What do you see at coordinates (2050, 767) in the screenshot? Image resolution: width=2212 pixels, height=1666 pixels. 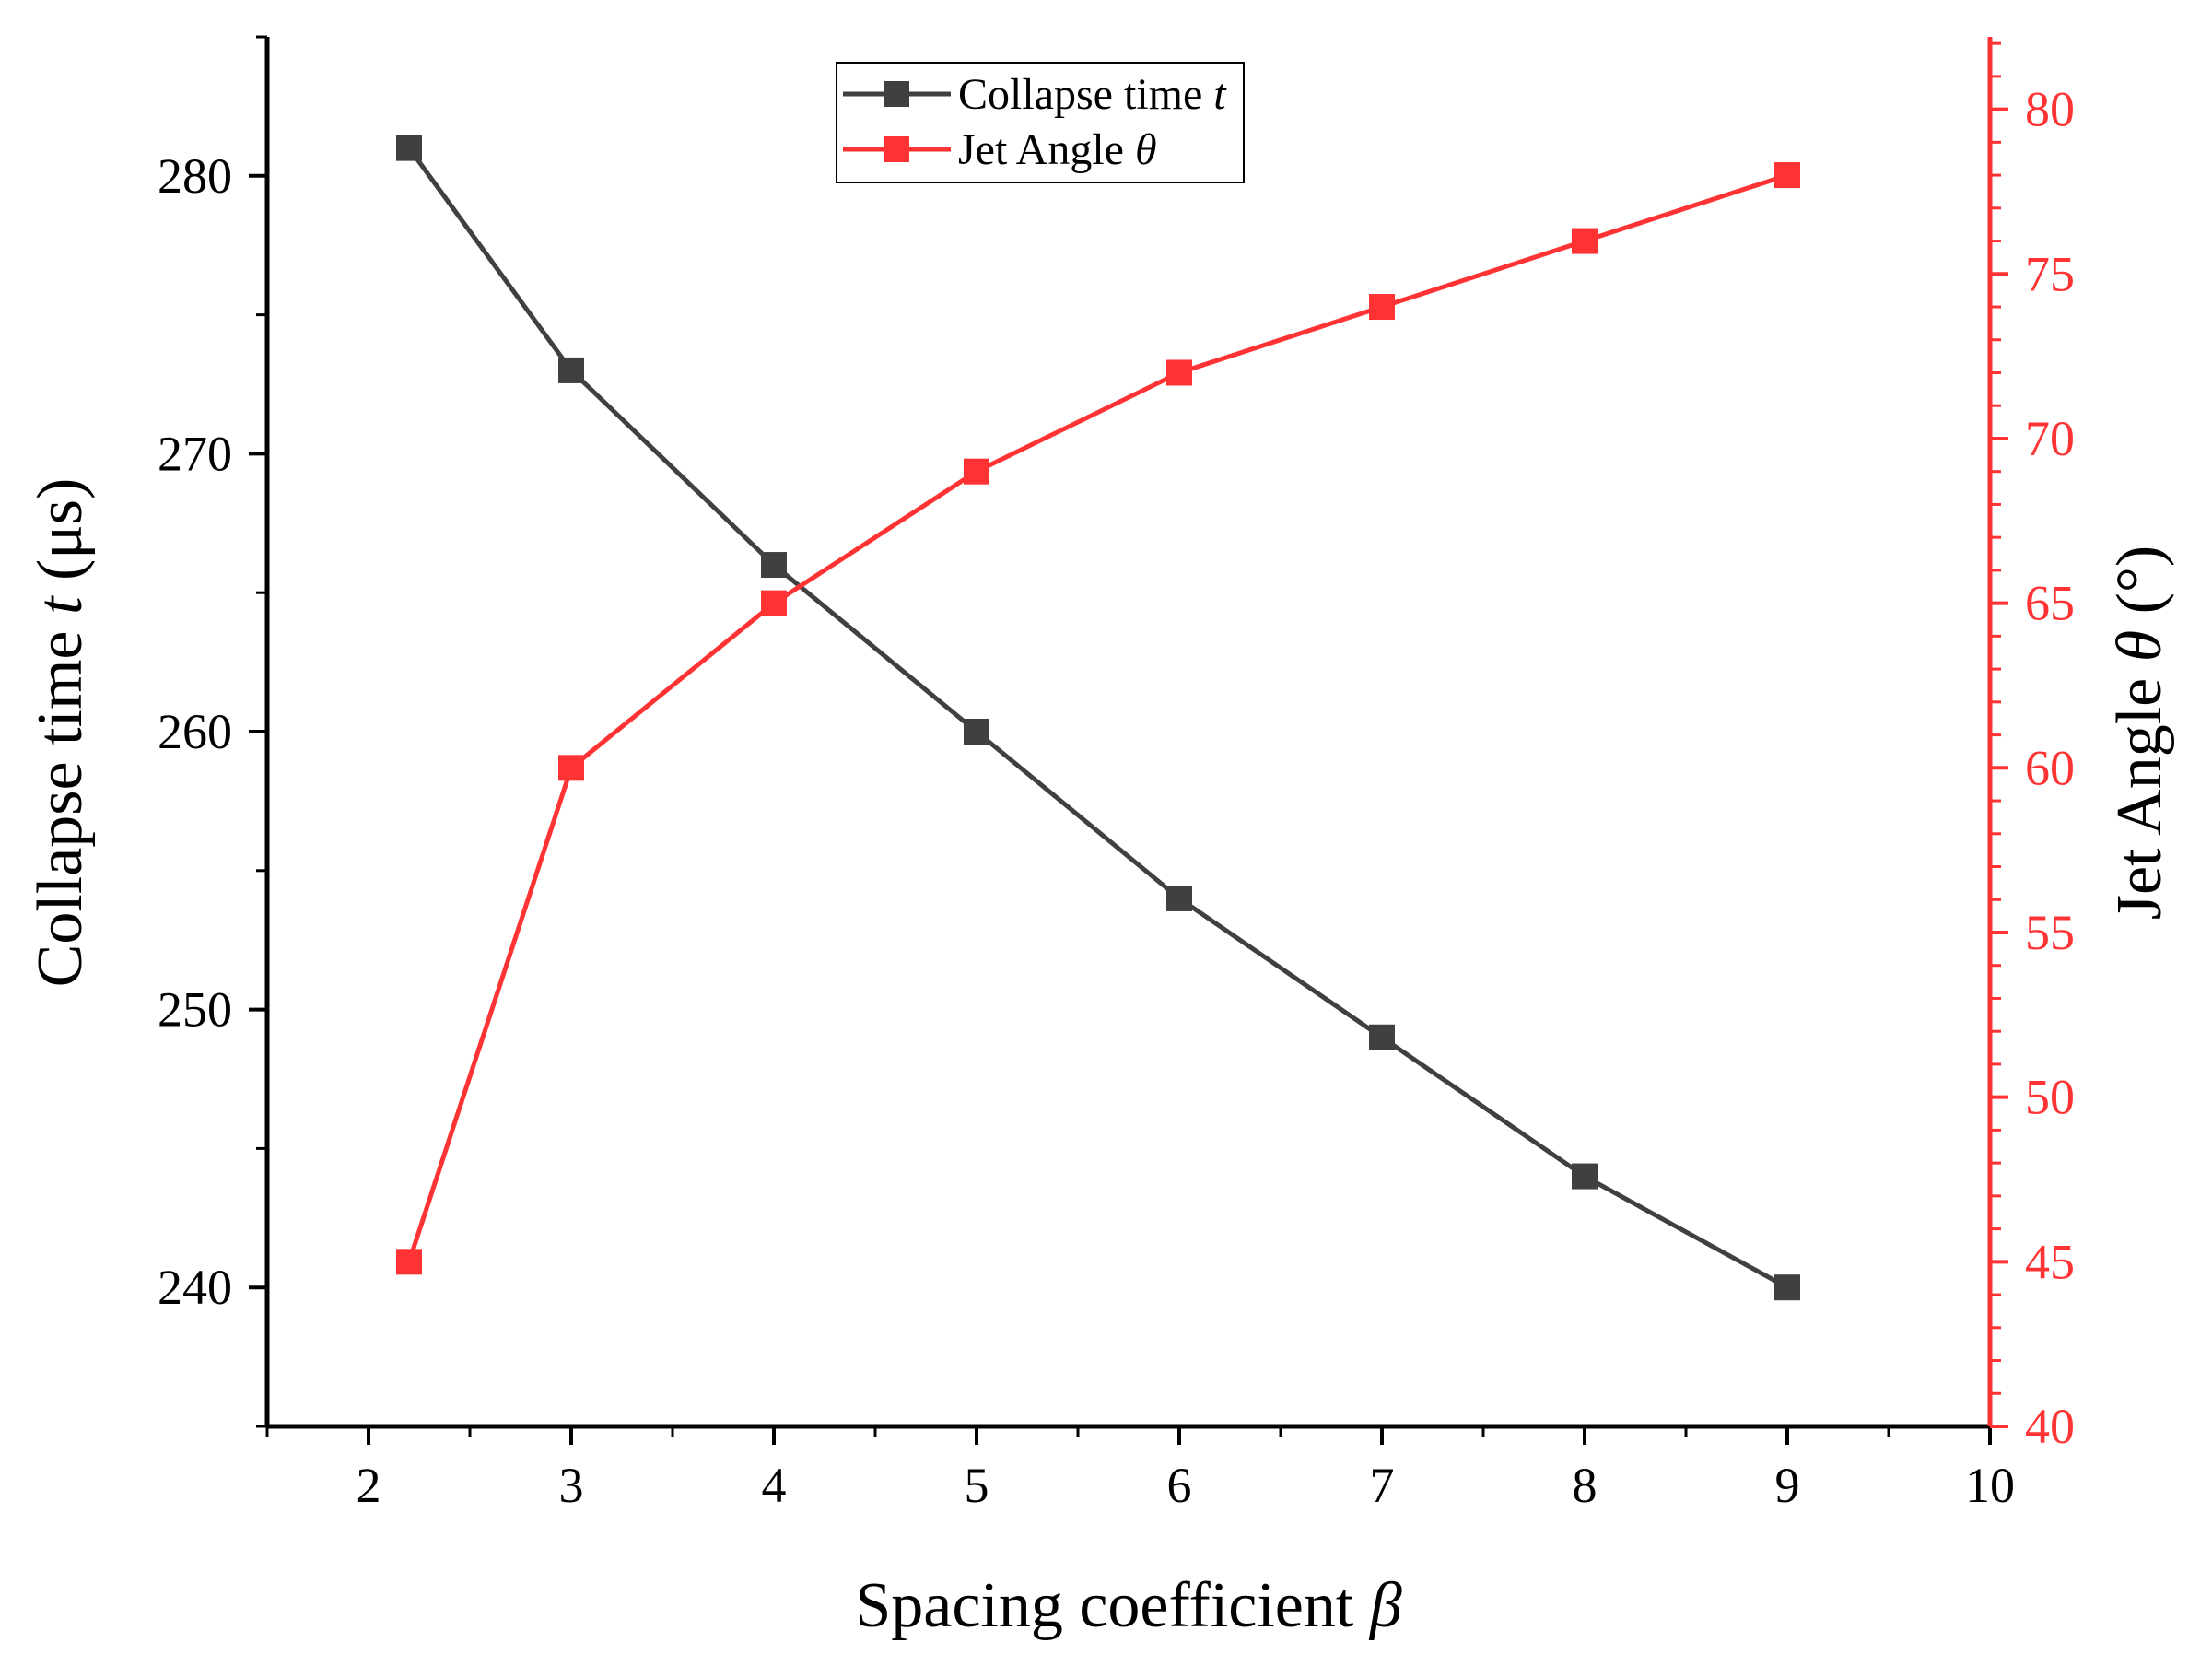 I see `y-right-tick-label: 60` at bounding box center [2050, 767].